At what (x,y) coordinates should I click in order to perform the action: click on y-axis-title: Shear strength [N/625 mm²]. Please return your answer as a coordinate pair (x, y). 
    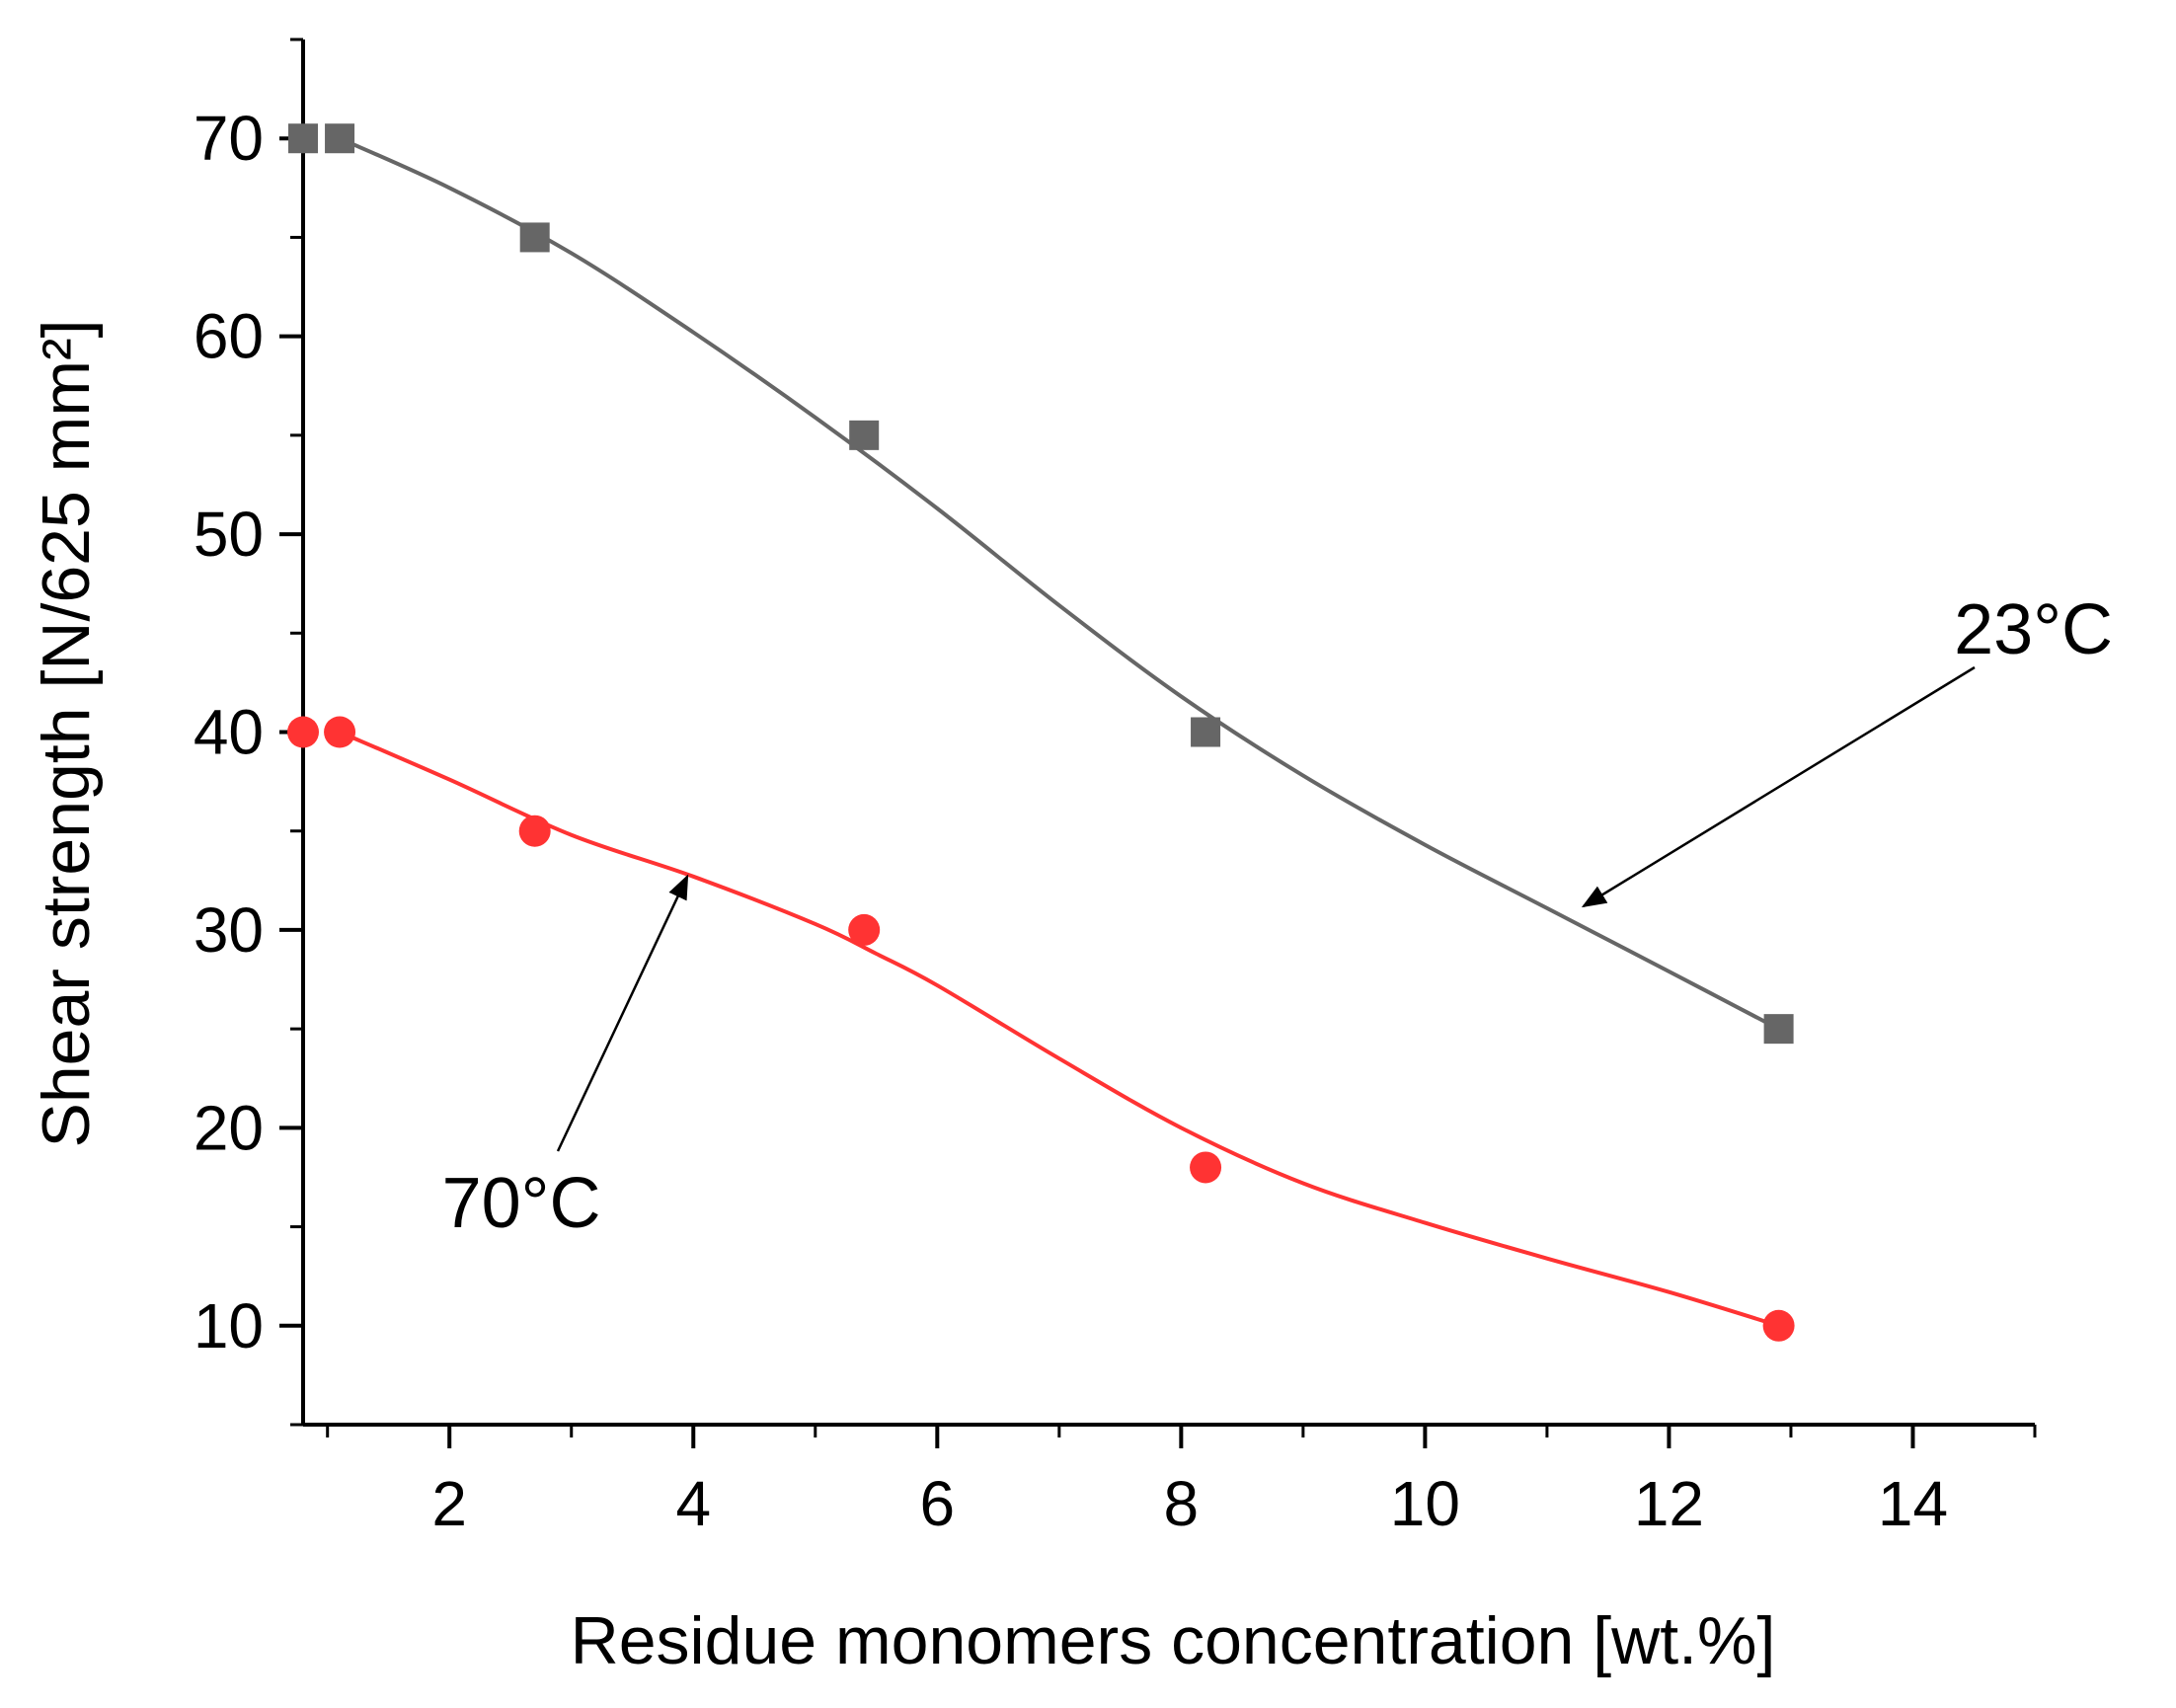
    Looking at the image, I should click on (66, 733).